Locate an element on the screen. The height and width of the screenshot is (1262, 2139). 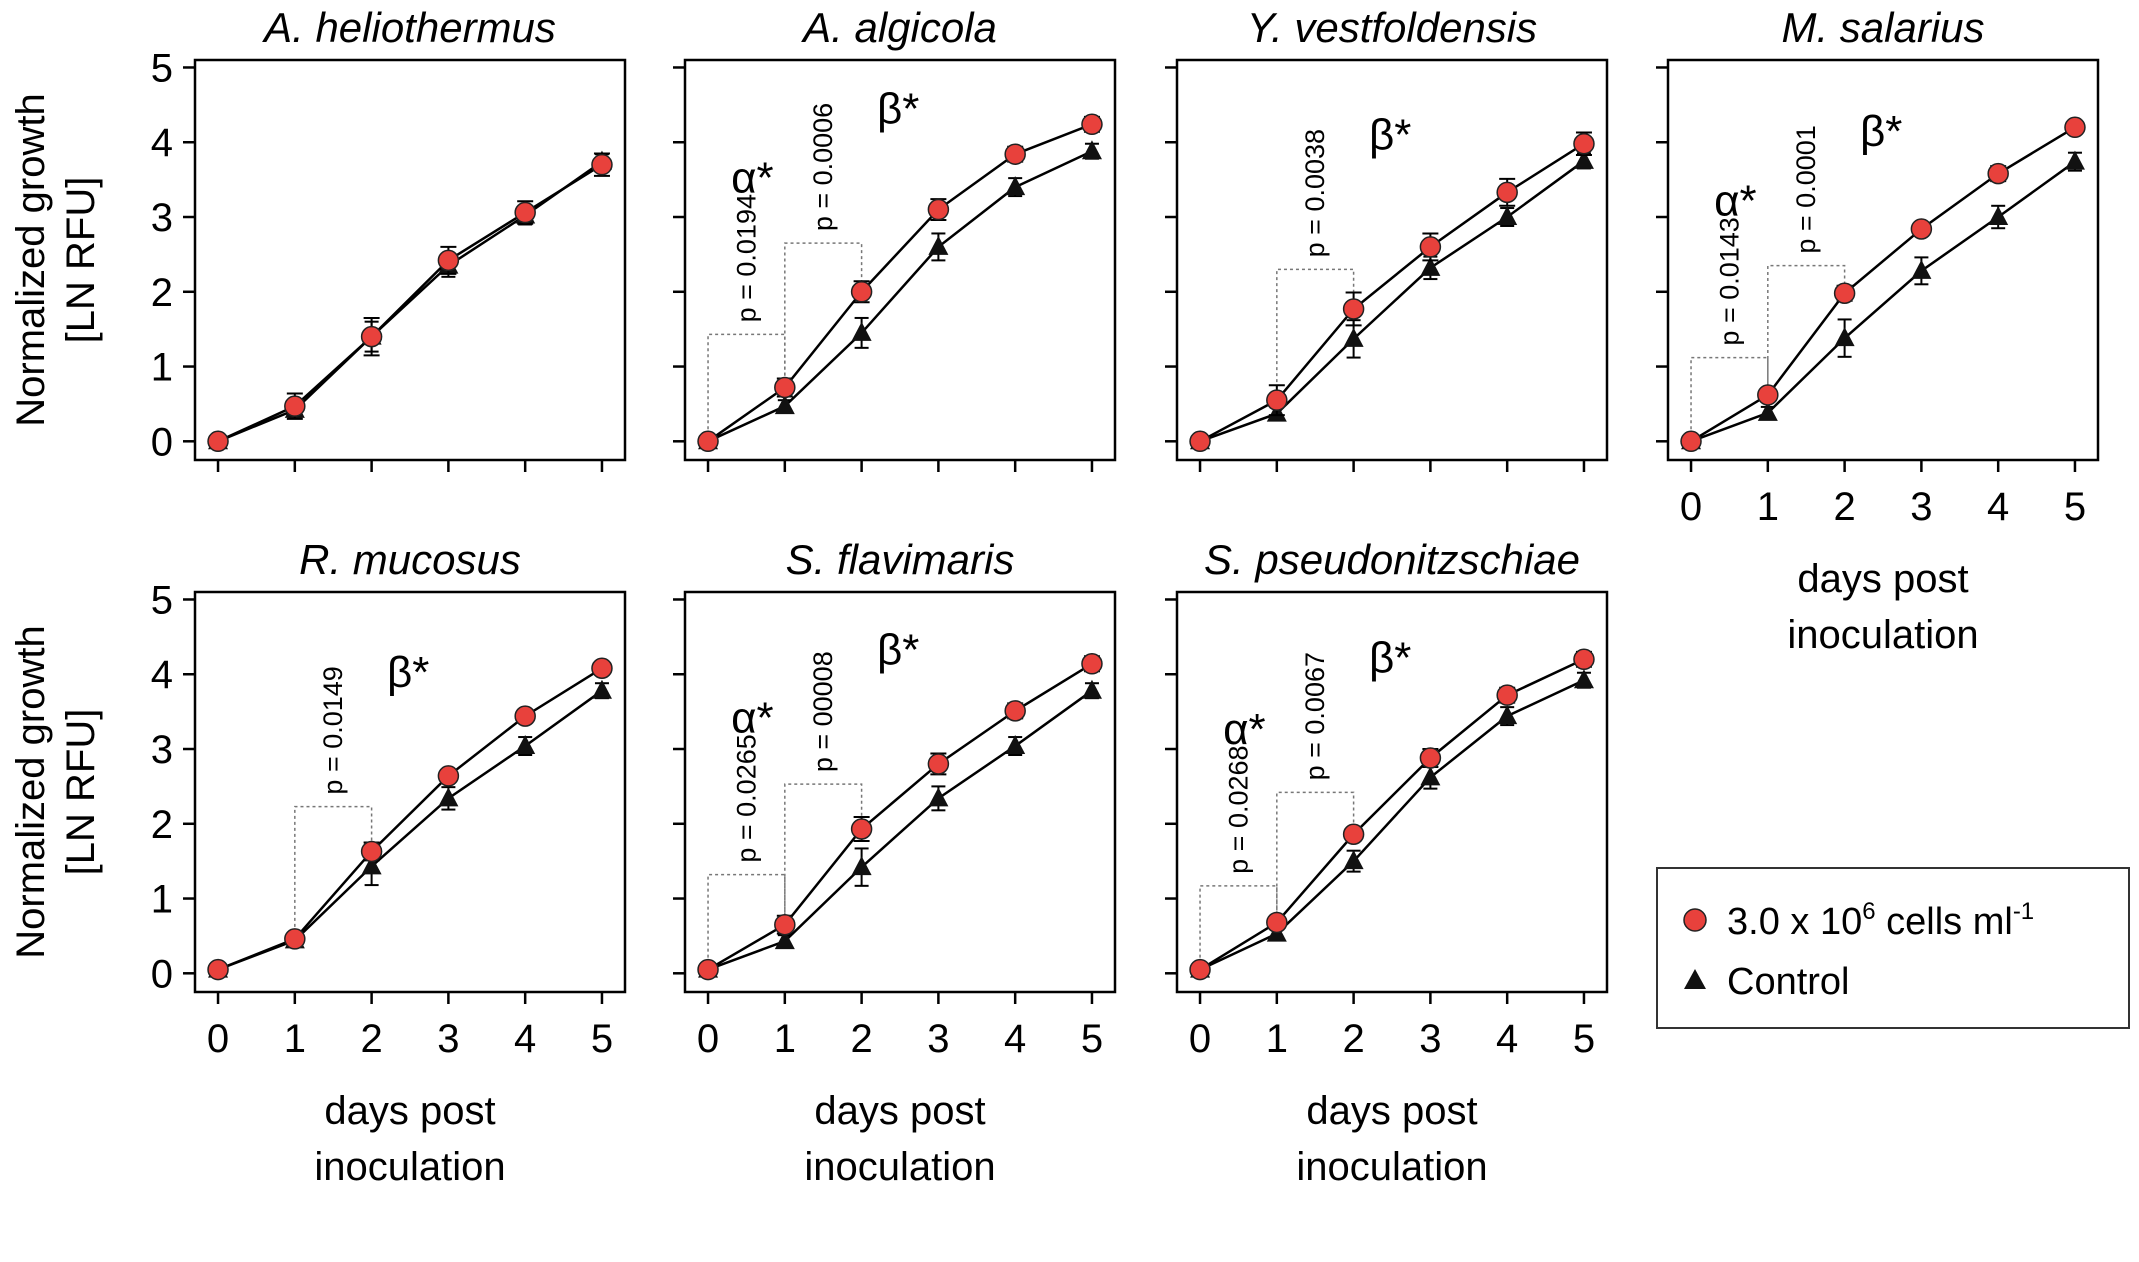
p-value-label: p = 00008 is located at coordinates (823, 711).